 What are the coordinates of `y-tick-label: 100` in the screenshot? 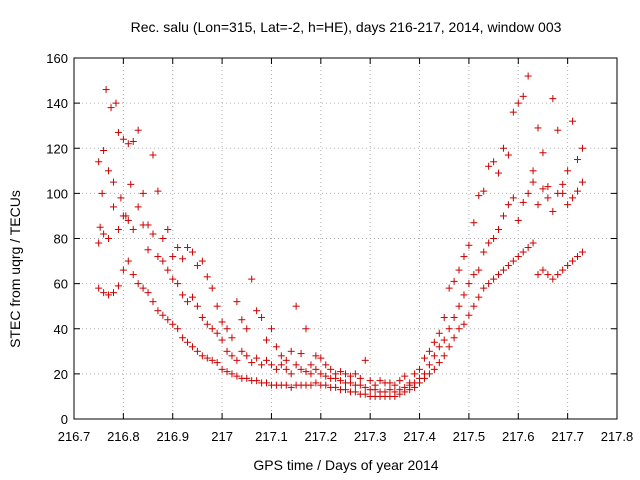 It's located at (57, 193).